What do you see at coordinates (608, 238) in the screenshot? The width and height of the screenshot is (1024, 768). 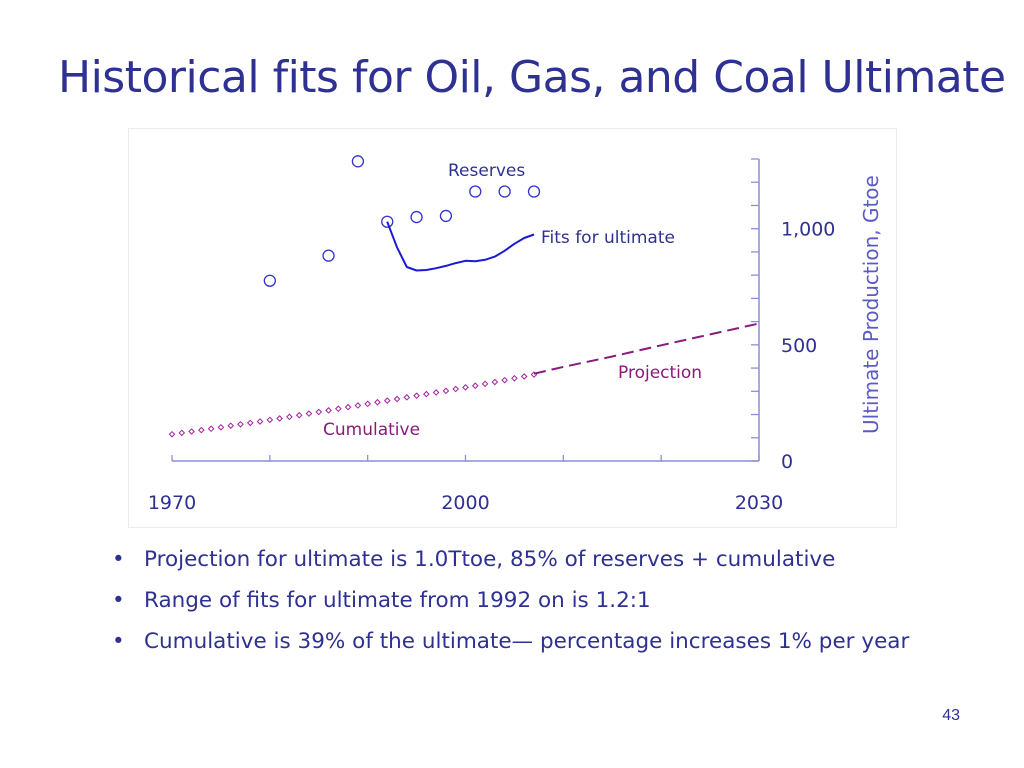 I see `fits-annotation: Fits for ultimate` at bounding box center [608, 238].